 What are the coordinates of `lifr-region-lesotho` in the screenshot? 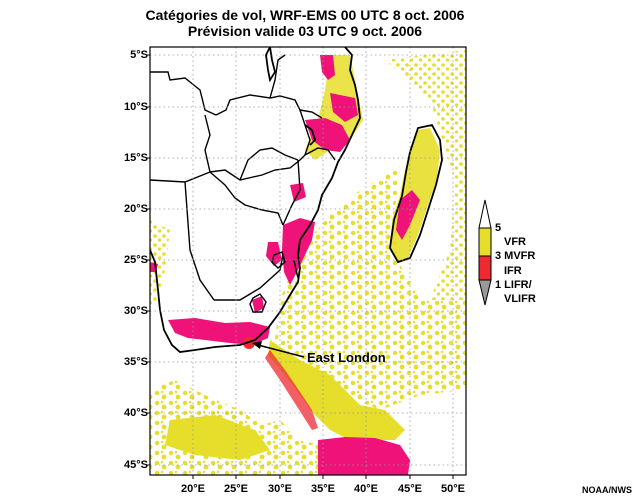 It's located at (258, 304).